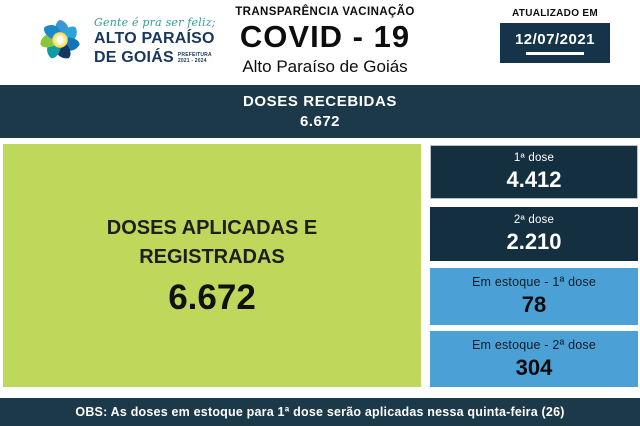 The width and height of the screenshot is (640, 426). I want to click on stat-card-stock-second-dose: Em estoque - 2ª dose 304, so click(534, 359).